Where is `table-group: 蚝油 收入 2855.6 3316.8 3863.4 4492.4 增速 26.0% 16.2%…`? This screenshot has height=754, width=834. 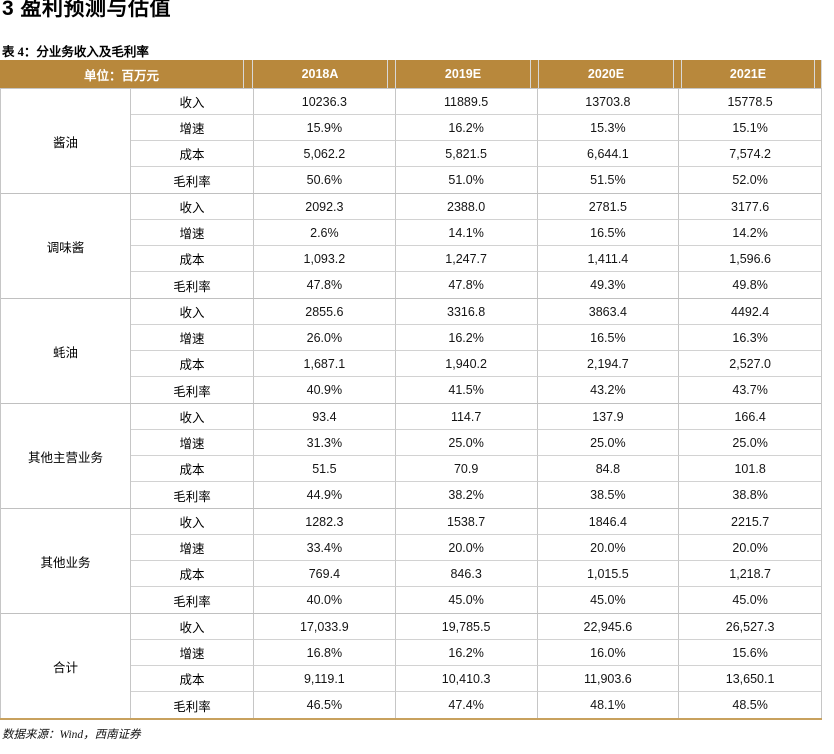 table-group: 蚝油 收入 2855.6 3316.8 3863.4 4492.4 增速 26.0% 16.2%… is located at coordinates (411, 351).